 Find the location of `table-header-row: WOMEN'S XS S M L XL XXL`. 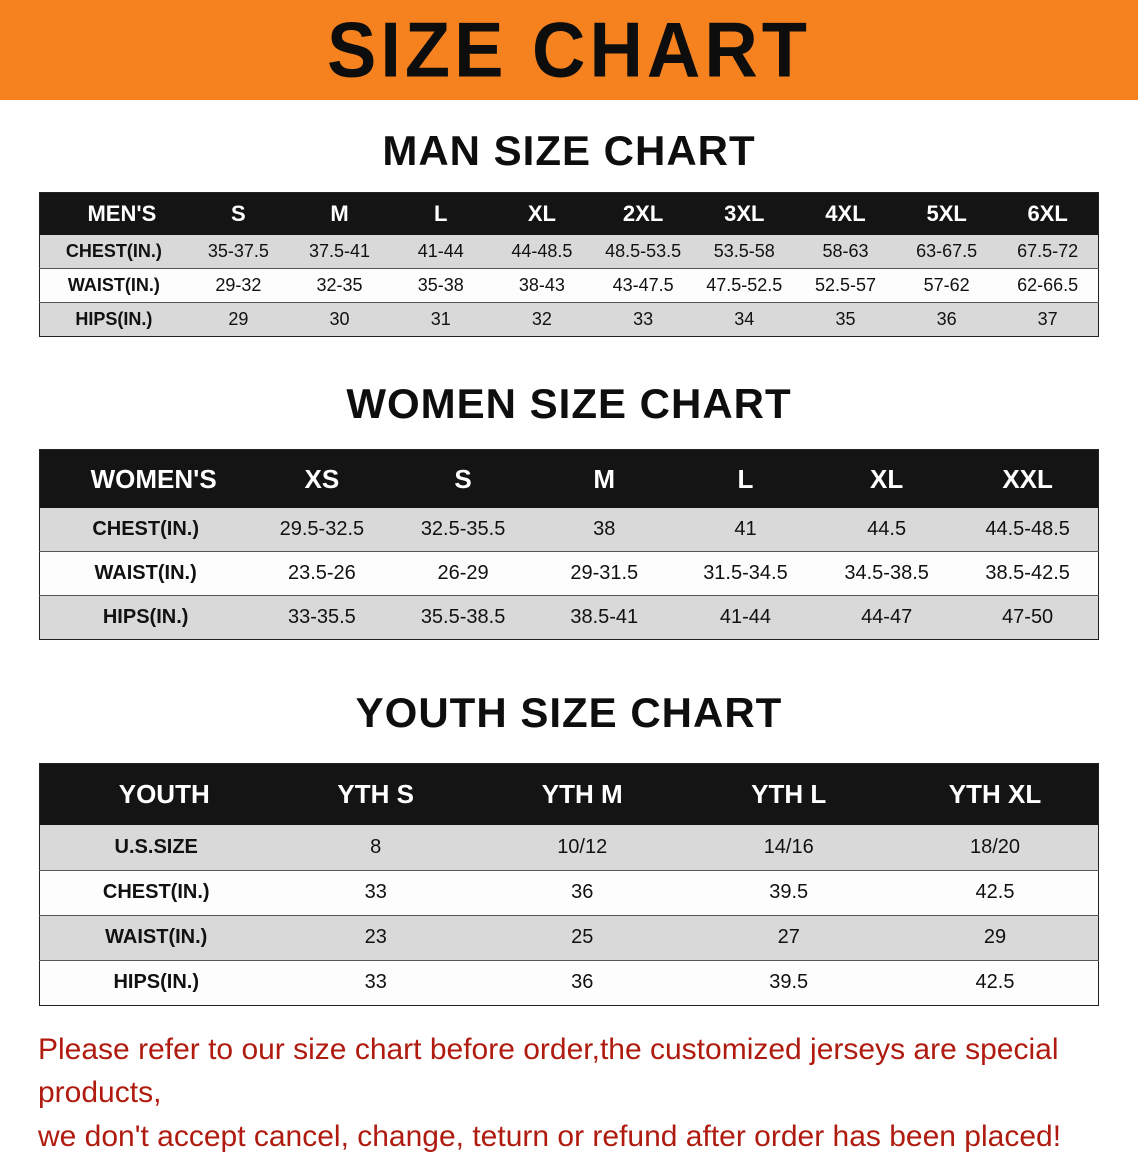

table-header-row: WOMEN'S XS S M L XL XXL is located at coordinates (569, 478).